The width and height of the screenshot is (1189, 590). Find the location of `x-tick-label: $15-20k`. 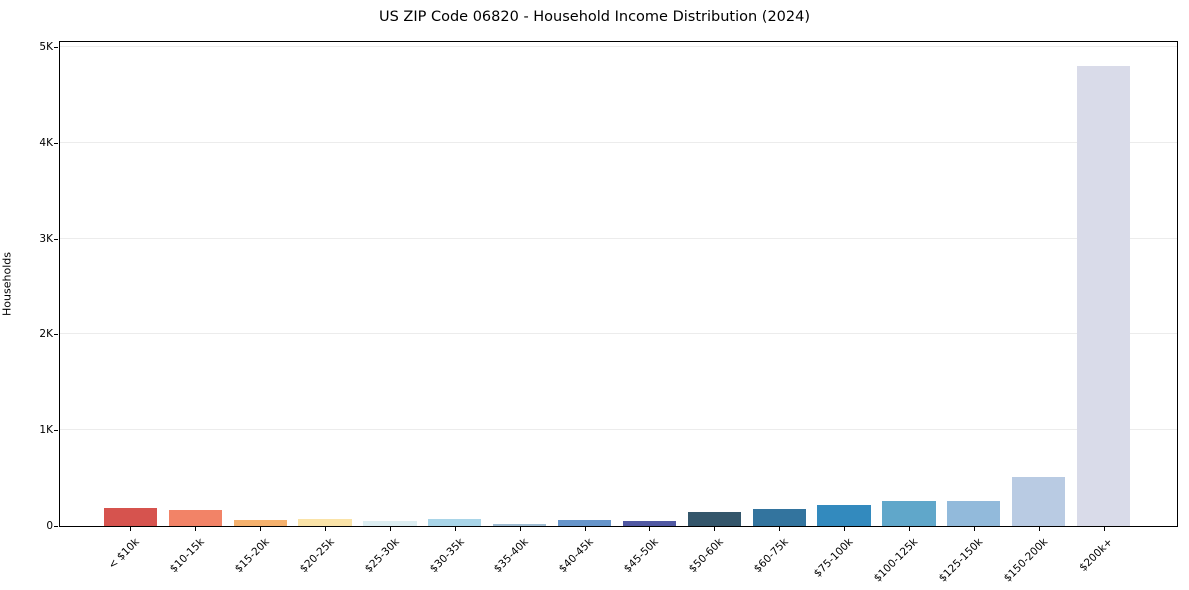

x-tick-label: $15-20k is located at coordinates (252, 556).